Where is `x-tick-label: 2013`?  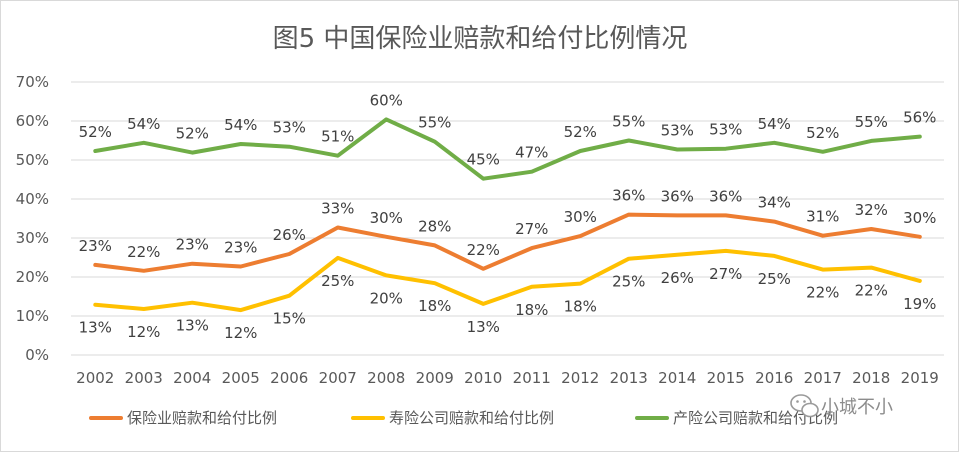 x-tick-label: 2013 is located at coordinates (629, 378).